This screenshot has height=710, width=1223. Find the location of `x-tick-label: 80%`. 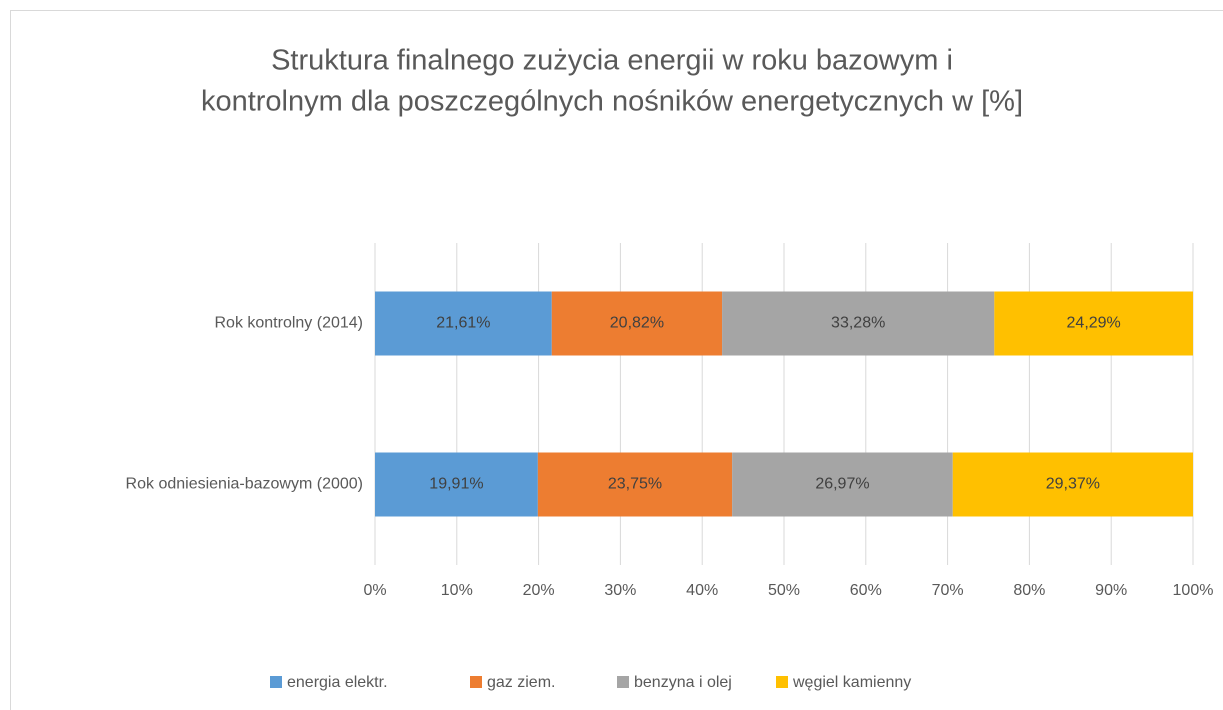

x-tick-label: 80% is located at coordinates (1029, 590).